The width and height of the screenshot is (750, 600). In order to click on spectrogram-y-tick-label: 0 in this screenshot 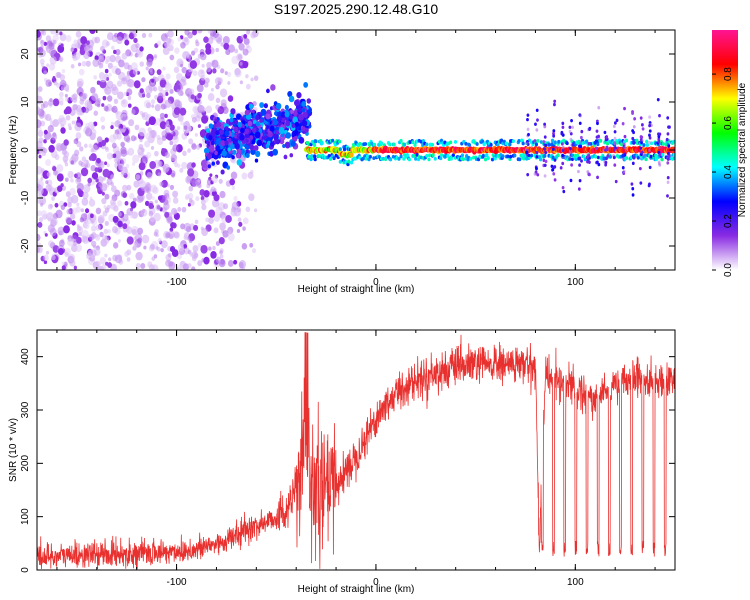, I will do `click(25, 150)`.